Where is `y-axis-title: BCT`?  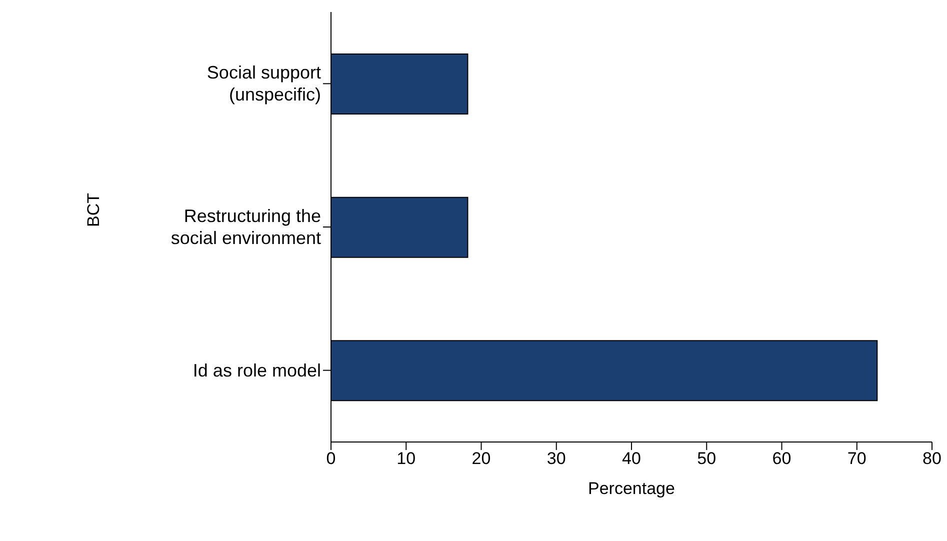
y-axis-title: BCT is located at coordinates (94, 210).